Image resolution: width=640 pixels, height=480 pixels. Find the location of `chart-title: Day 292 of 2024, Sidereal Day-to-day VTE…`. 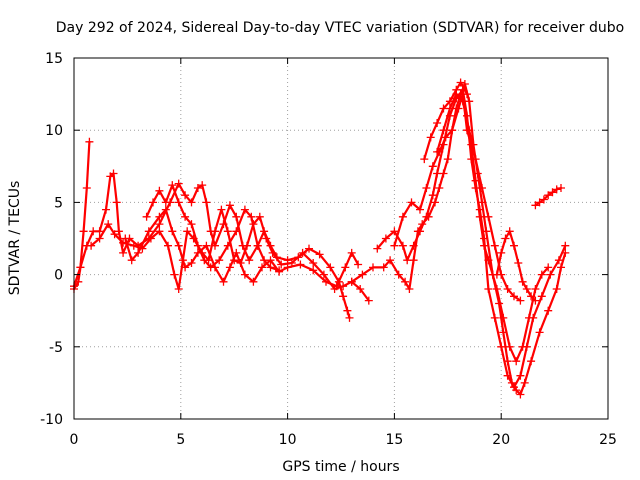

chart-title: Day 292 of 2024, Sidereal Day-to-day VTE… is located at coordinates (340, 28).